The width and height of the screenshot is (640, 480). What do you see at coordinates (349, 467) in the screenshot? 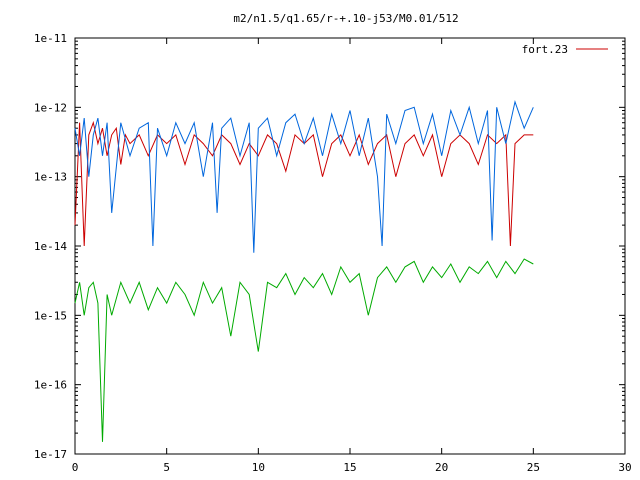
I see `x-tick-label: 15` at bounding box center [349, 467].